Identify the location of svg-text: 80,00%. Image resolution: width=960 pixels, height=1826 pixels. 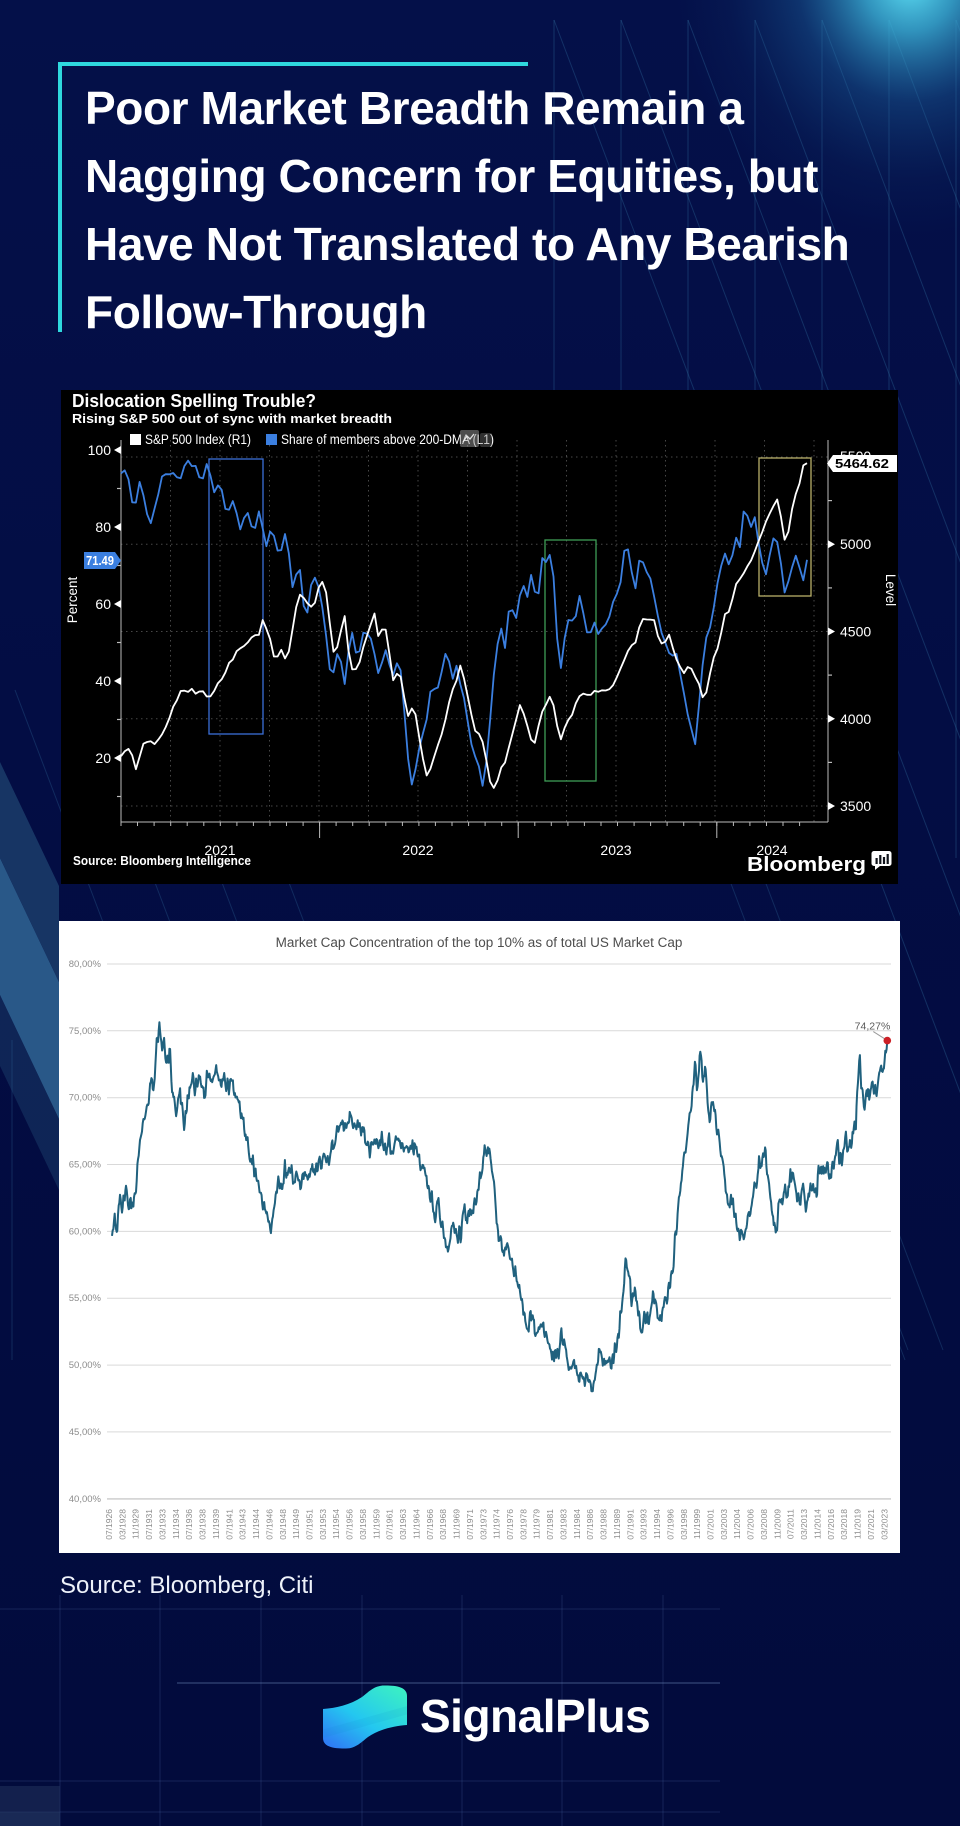
(85, 964).